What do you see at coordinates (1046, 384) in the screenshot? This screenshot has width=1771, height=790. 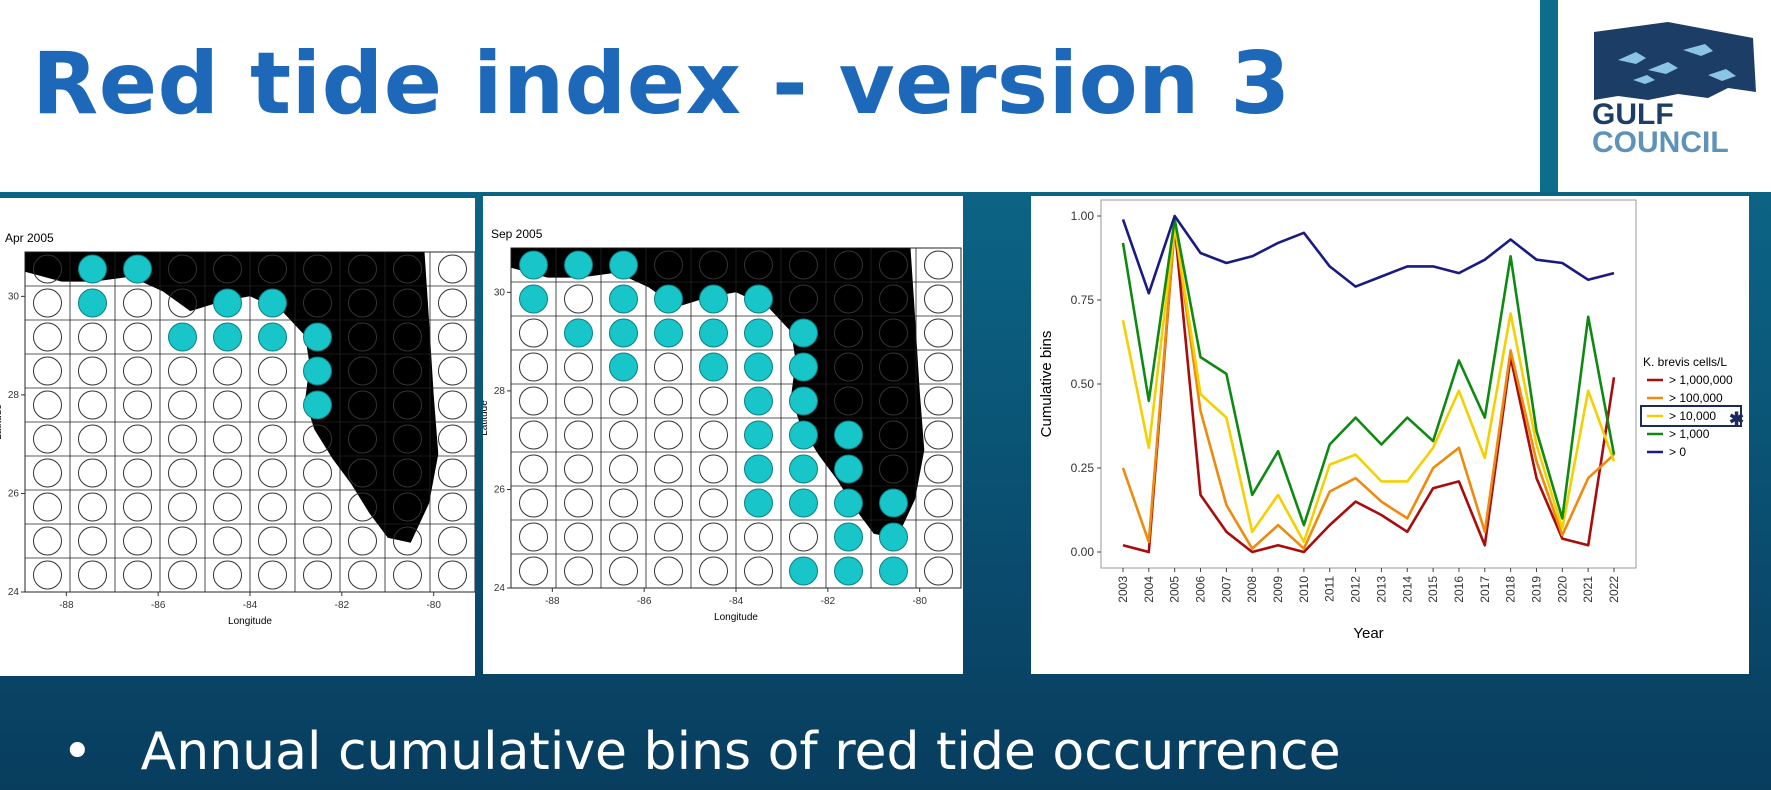 I see `y-axis-label: Cumulative bins` at bounding box center [1046, 384].